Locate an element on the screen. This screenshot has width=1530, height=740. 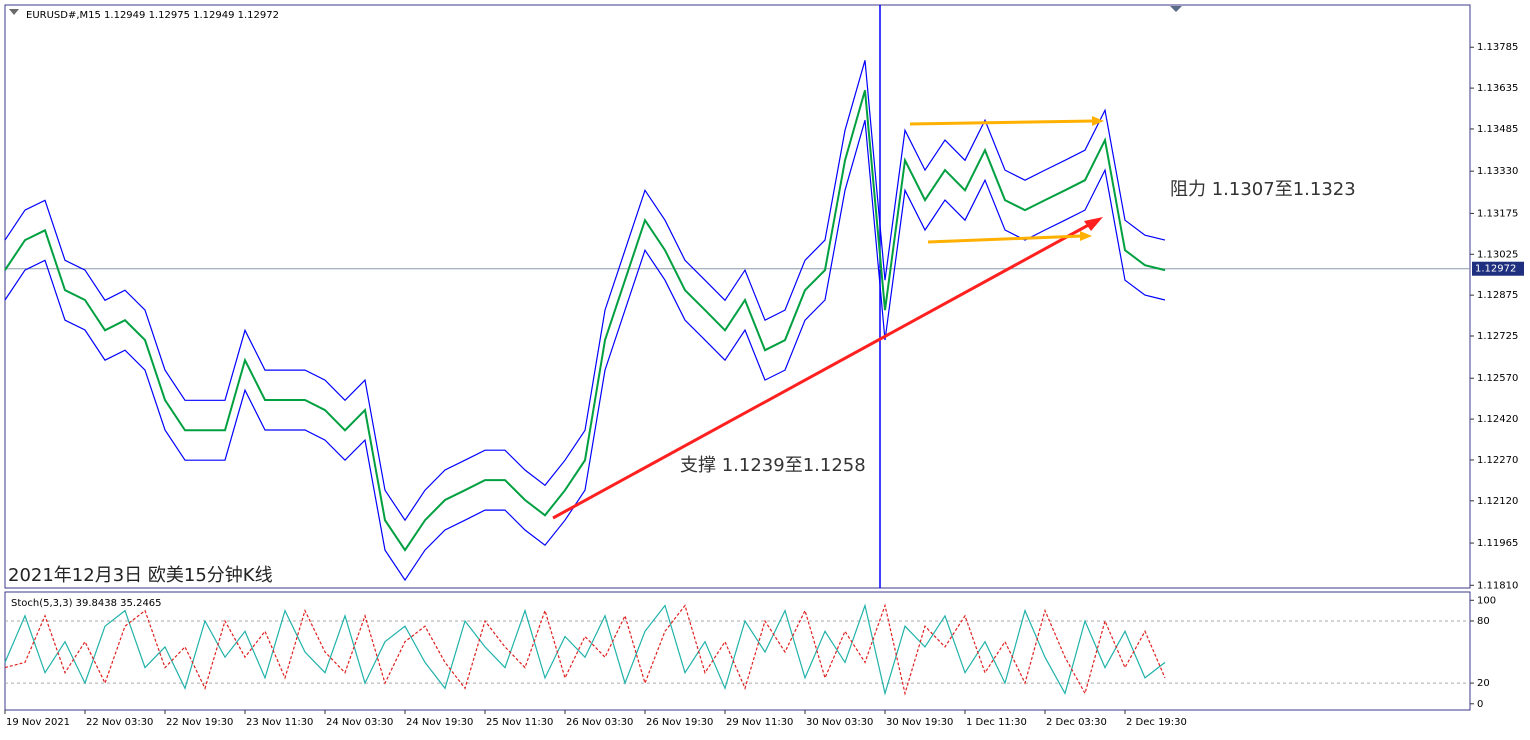
y-tick-label: 100 is located at coordinates (1486, 600).